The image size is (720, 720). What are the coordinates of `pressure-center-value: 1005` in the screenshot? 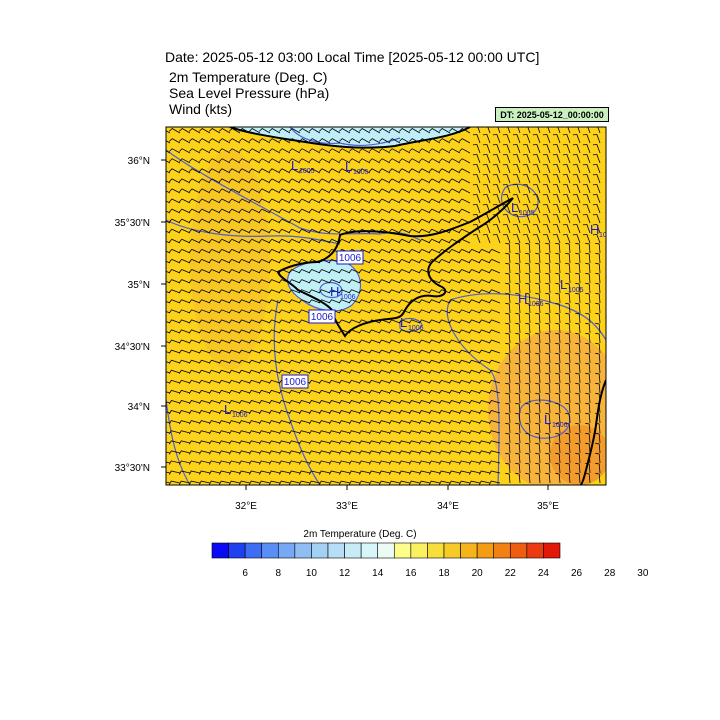 It's located at (527, 213).